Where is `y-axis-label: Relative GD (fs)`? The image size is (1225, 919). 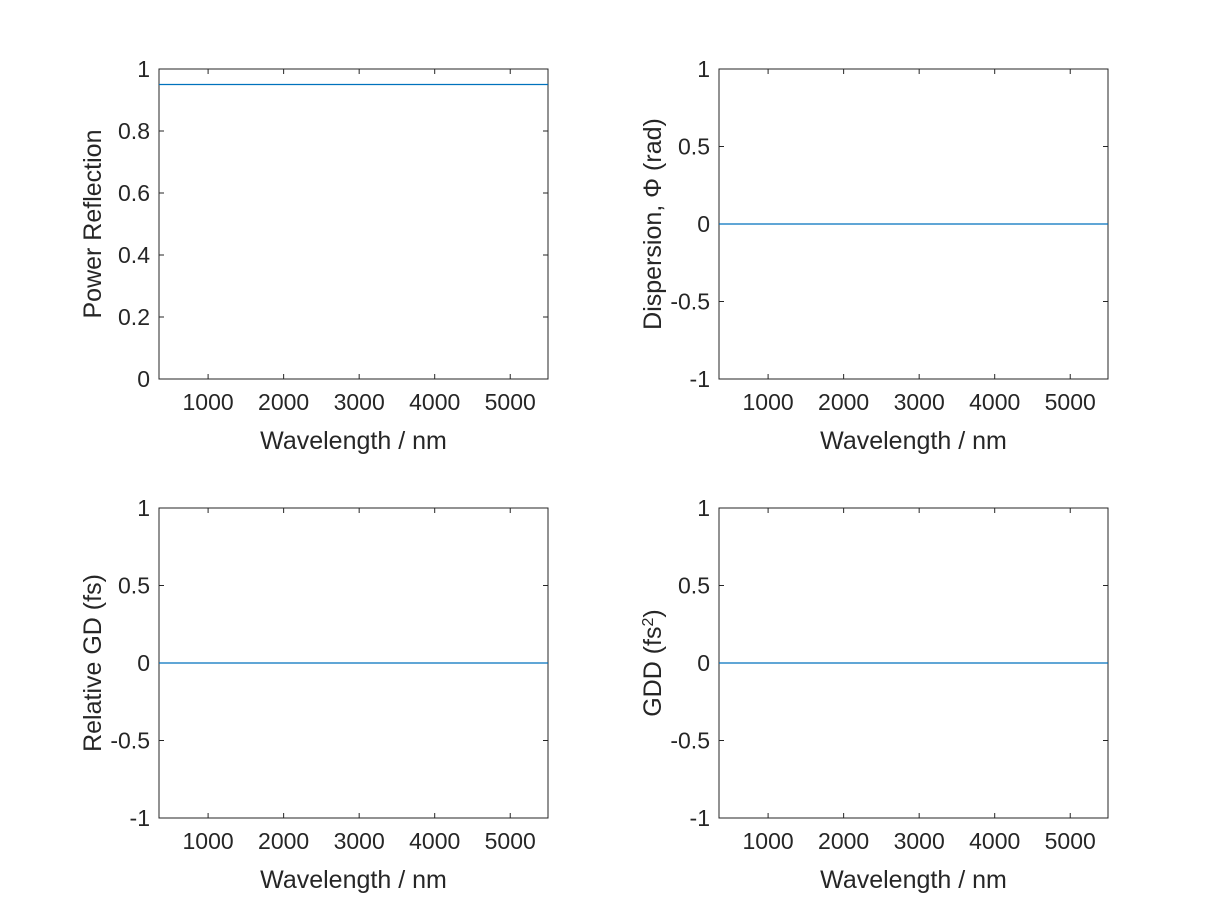 y-axis-label: Relative GD (fs) is located at coordinates (93, 663).